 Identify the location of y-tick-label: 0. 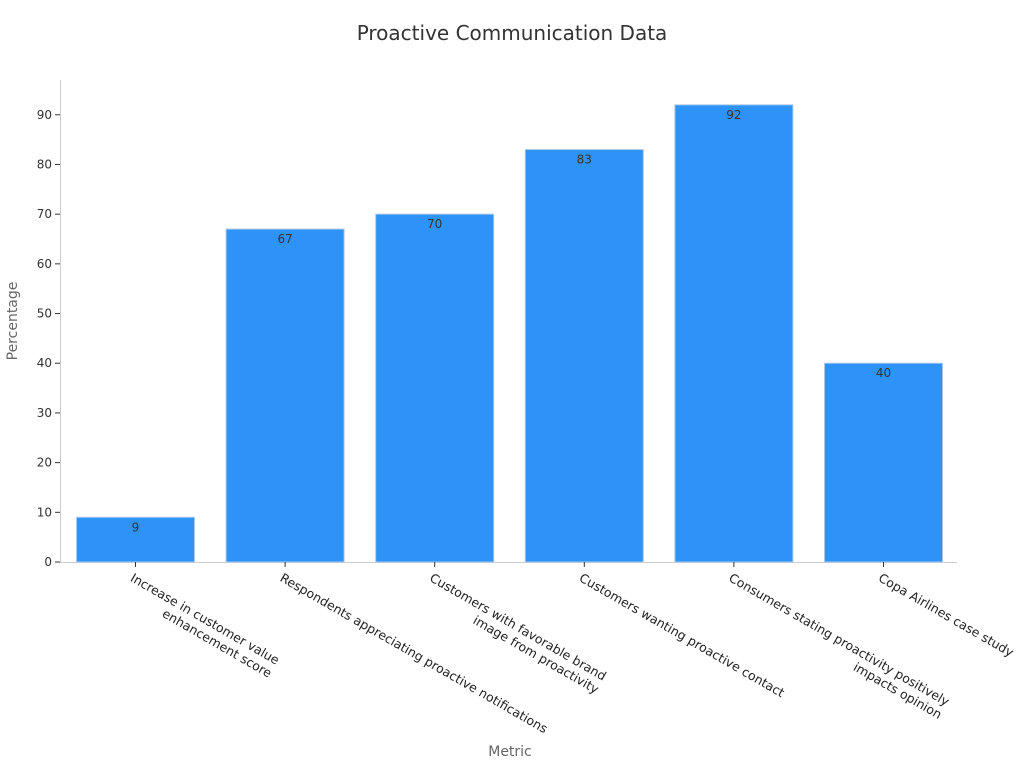
(48, 562).